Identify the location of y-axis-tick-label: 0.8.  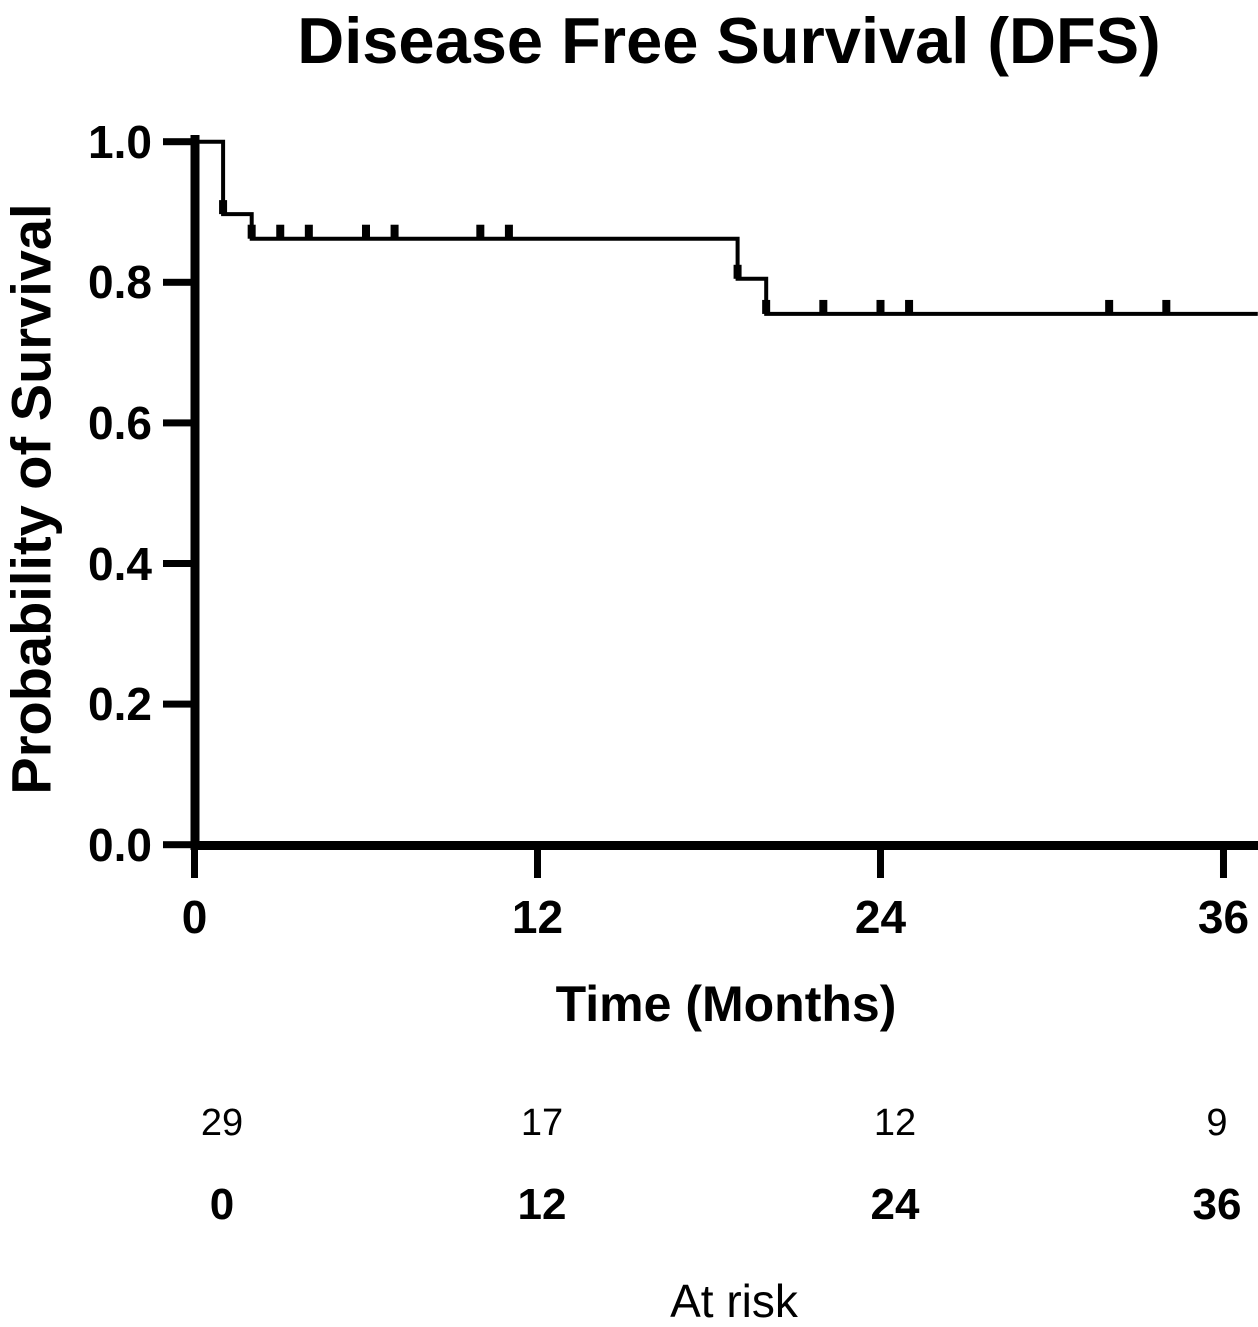
(120, 282).